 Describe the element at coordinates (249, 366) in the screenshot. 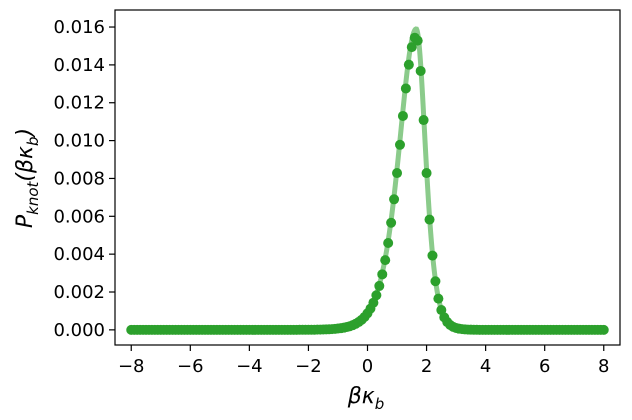

I see `x-tick-label: −4` at that location.